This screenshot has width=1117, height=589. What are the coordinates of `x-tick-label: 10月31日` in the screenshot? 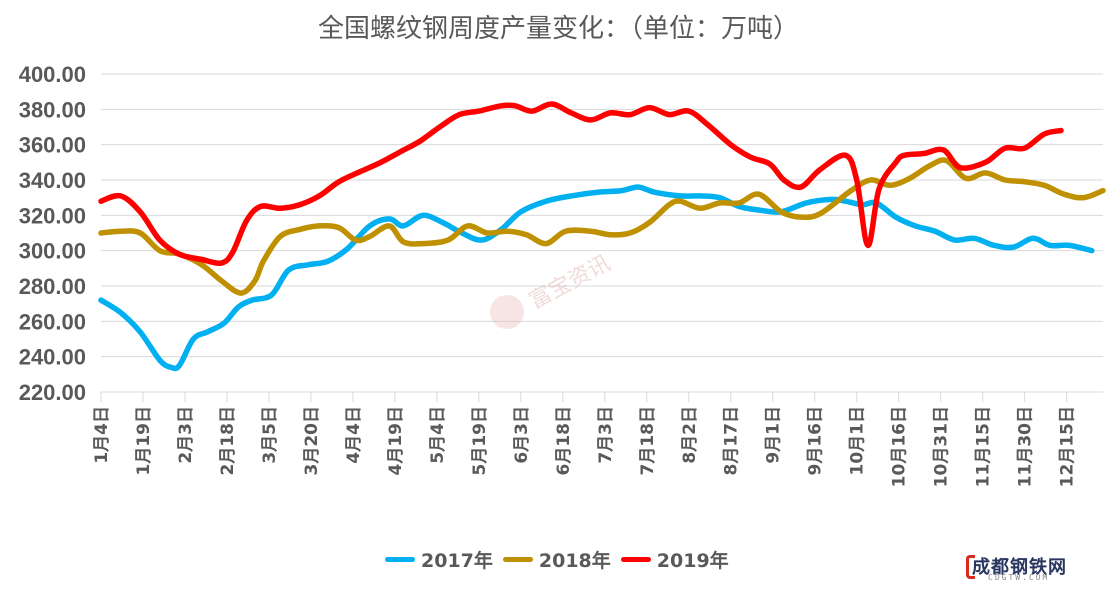 It's located at (942, 446).